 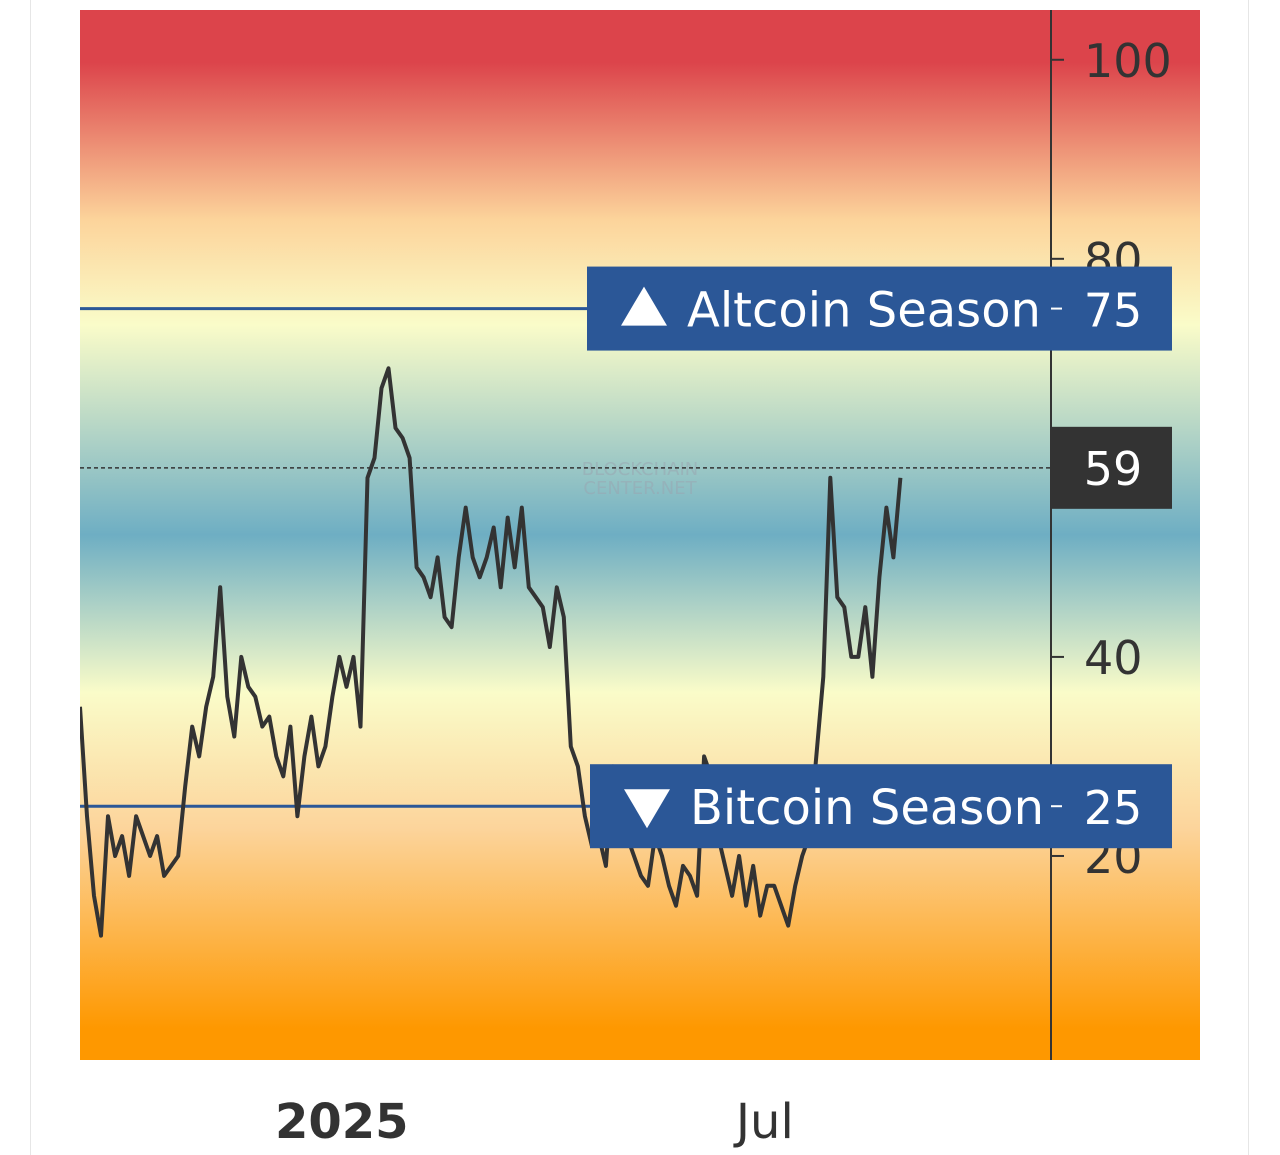 I want to click on current-value-label-bg, so click(x=1112, y=467).